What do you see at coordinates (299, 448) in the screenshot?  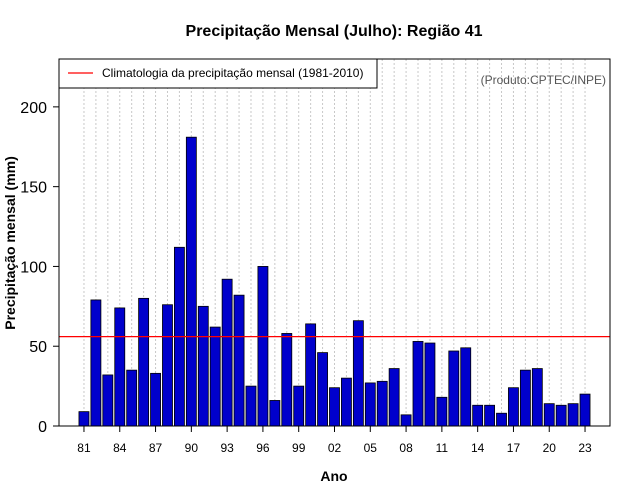 I see `x-tick-label: 99` at bounding box center [299, 448].